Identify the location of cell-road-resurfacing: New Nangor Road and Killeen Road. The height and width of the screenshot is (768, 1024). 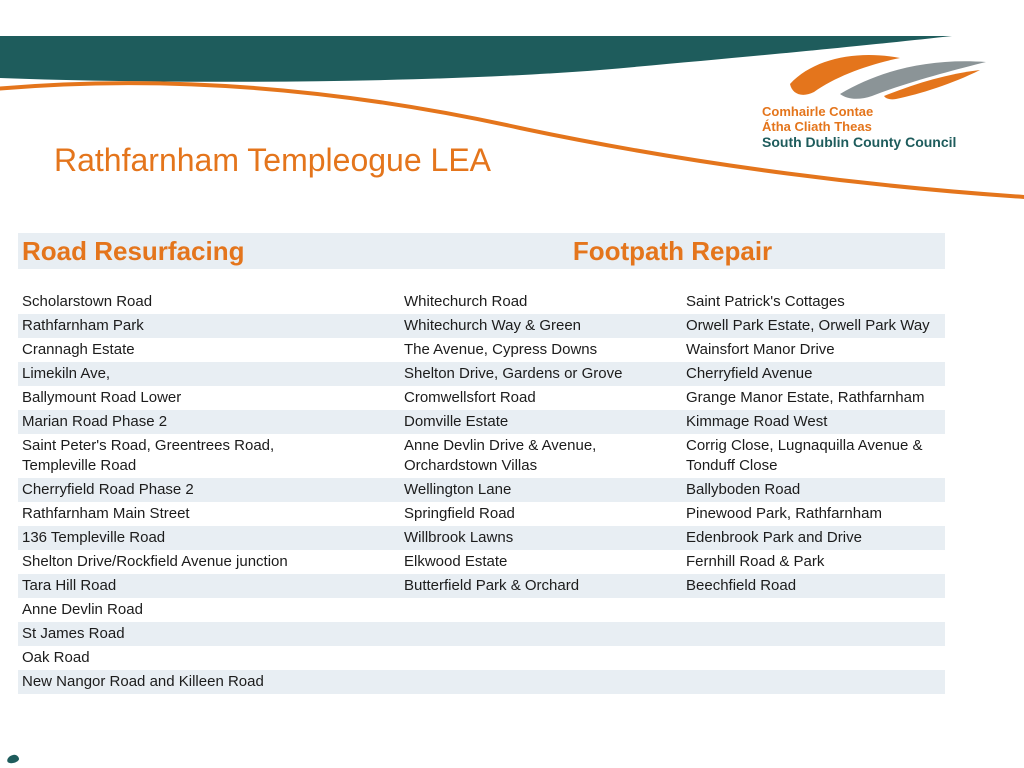
(143, 681).